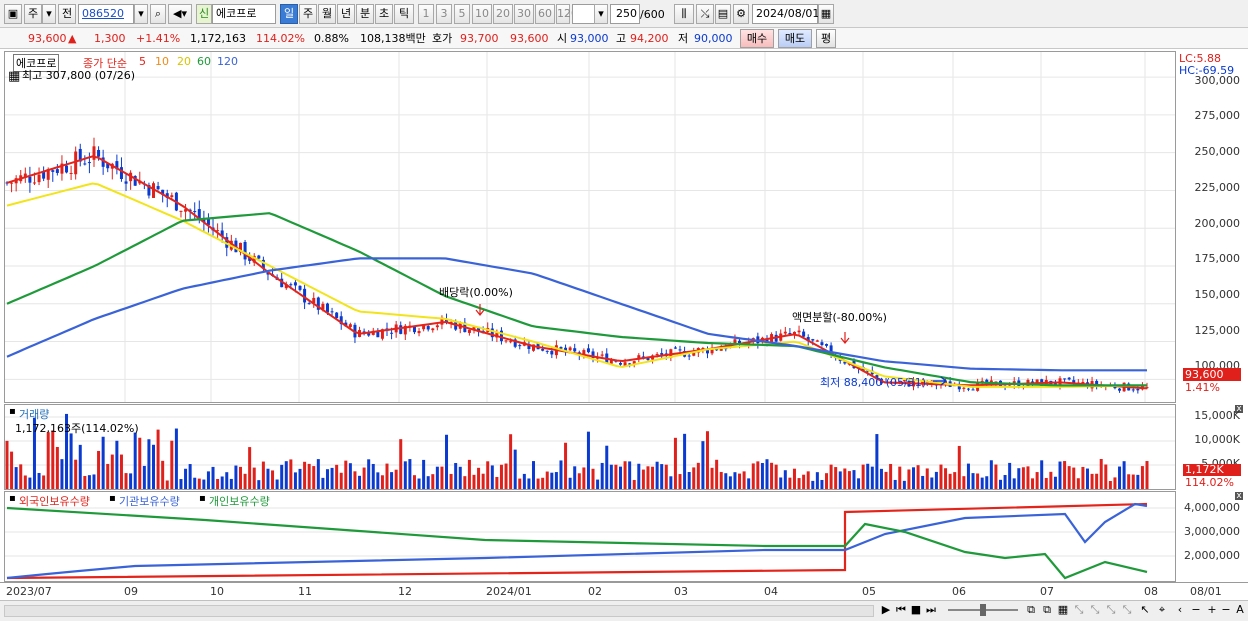 The image size is (1248, 621). I want to click on stock-code-input: 086520, so click(106, 14).